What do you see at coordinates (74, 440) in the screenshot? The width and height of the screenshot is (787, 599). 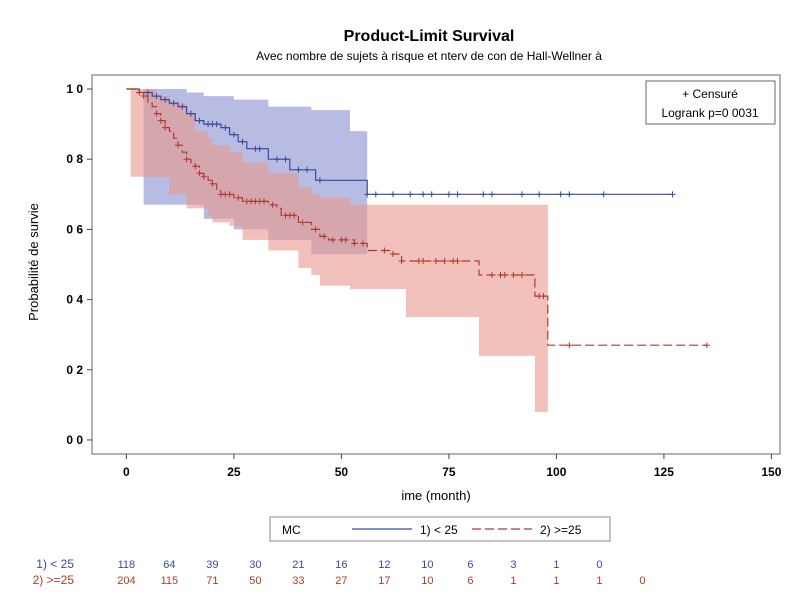 I see `y-tick-label-0: 0 0` at bounding box center [74, 440].